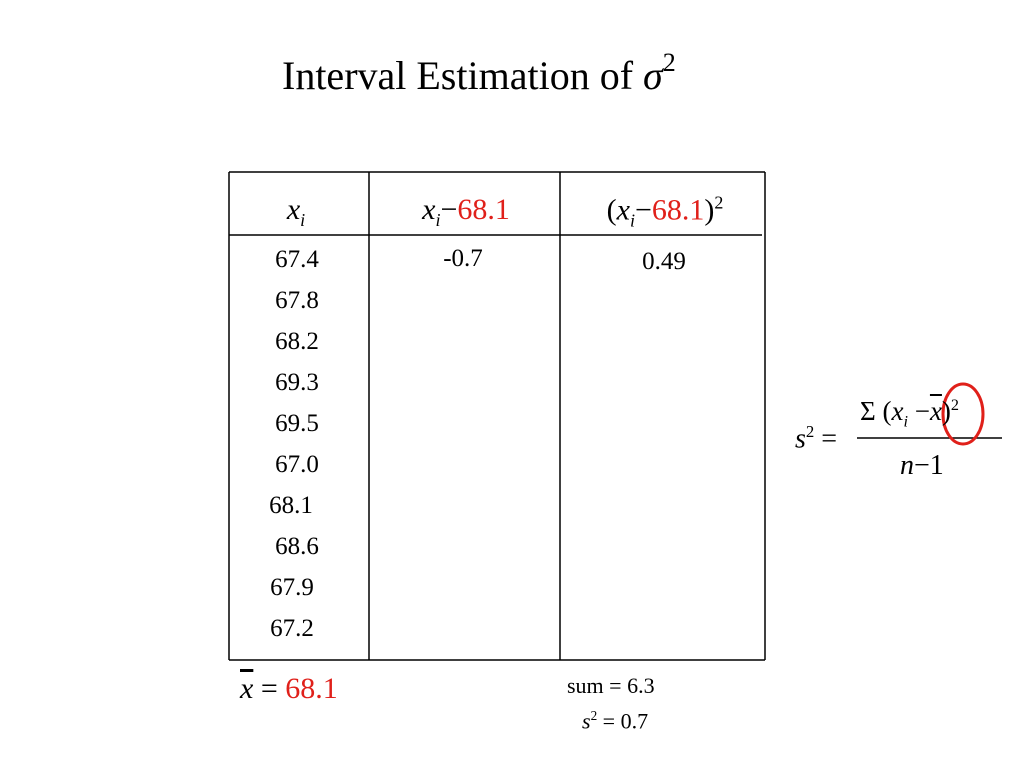 The image size is (1024, 768). Describe the element at coordinates (463, 258) in the screenshot. I see `cell: -0.7` at that location.